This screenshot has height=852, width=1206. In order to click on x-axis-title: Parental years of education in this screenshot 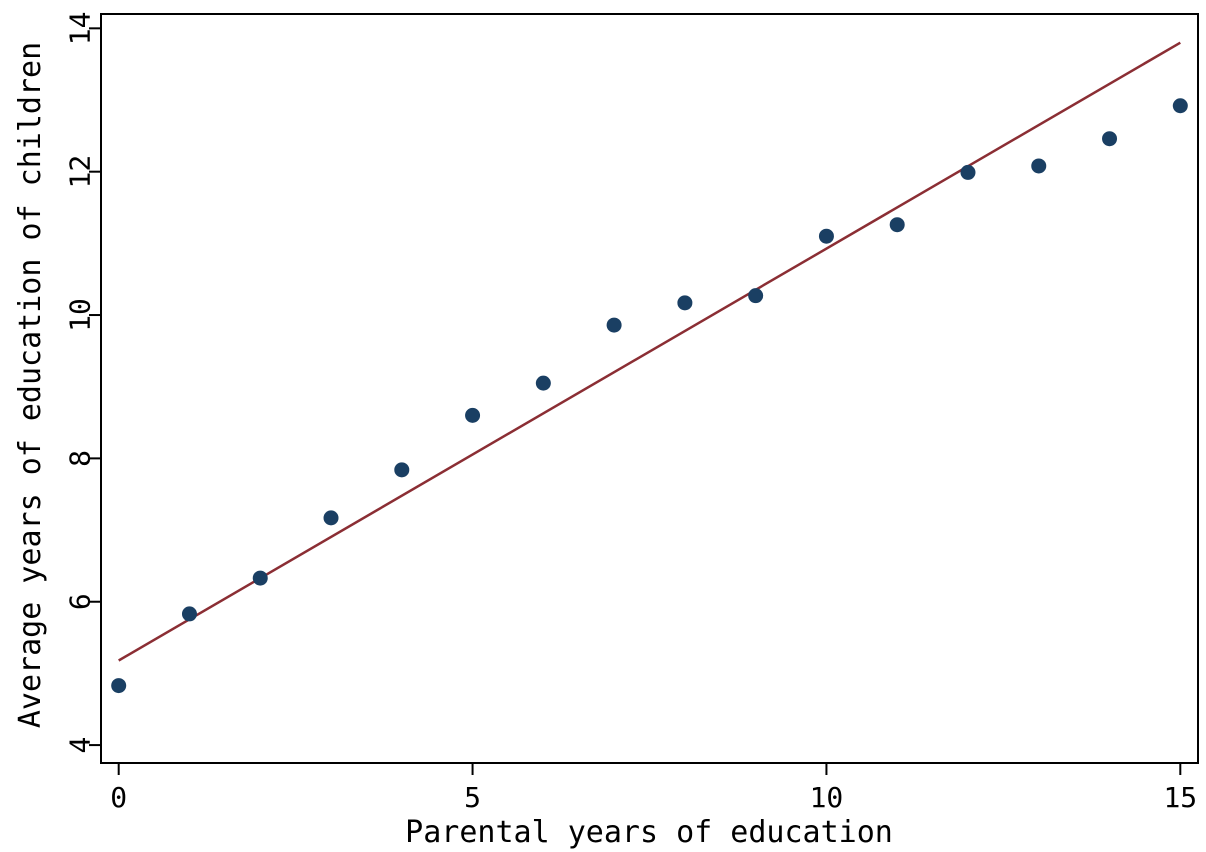, I will do `click(649, 832)`.